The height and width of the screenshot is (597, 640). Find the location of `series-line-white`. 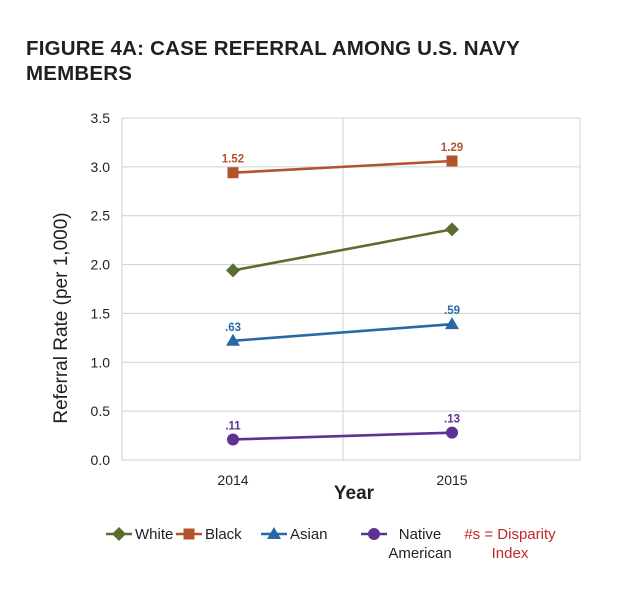

series-line-white is located at coordinates (342, 250).